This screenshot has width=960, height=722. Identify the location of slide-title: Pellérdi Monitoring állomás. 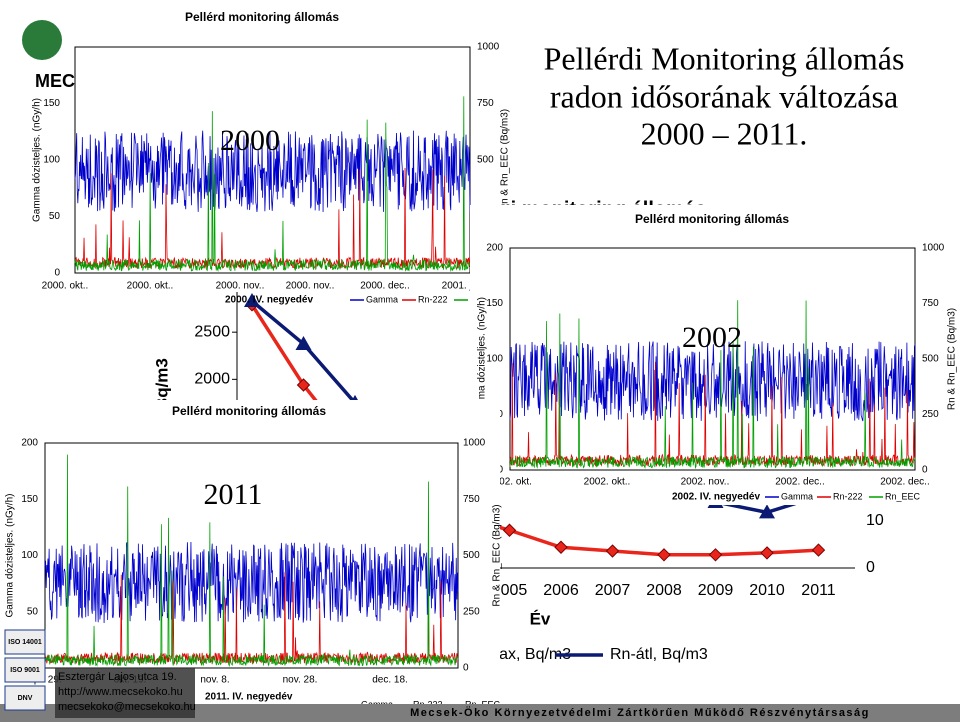
(724, 58).